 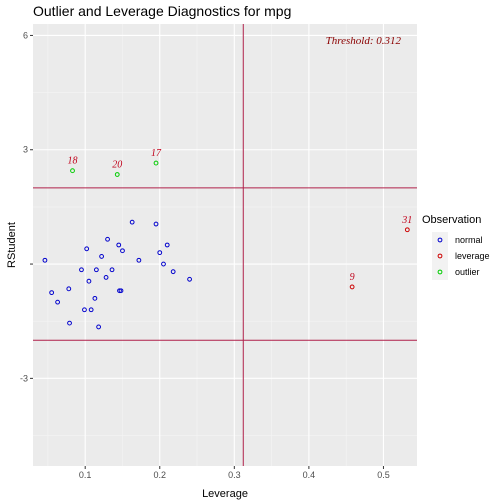 I want to click on x-tick-label: 0.5, so click(x=383, y=475).